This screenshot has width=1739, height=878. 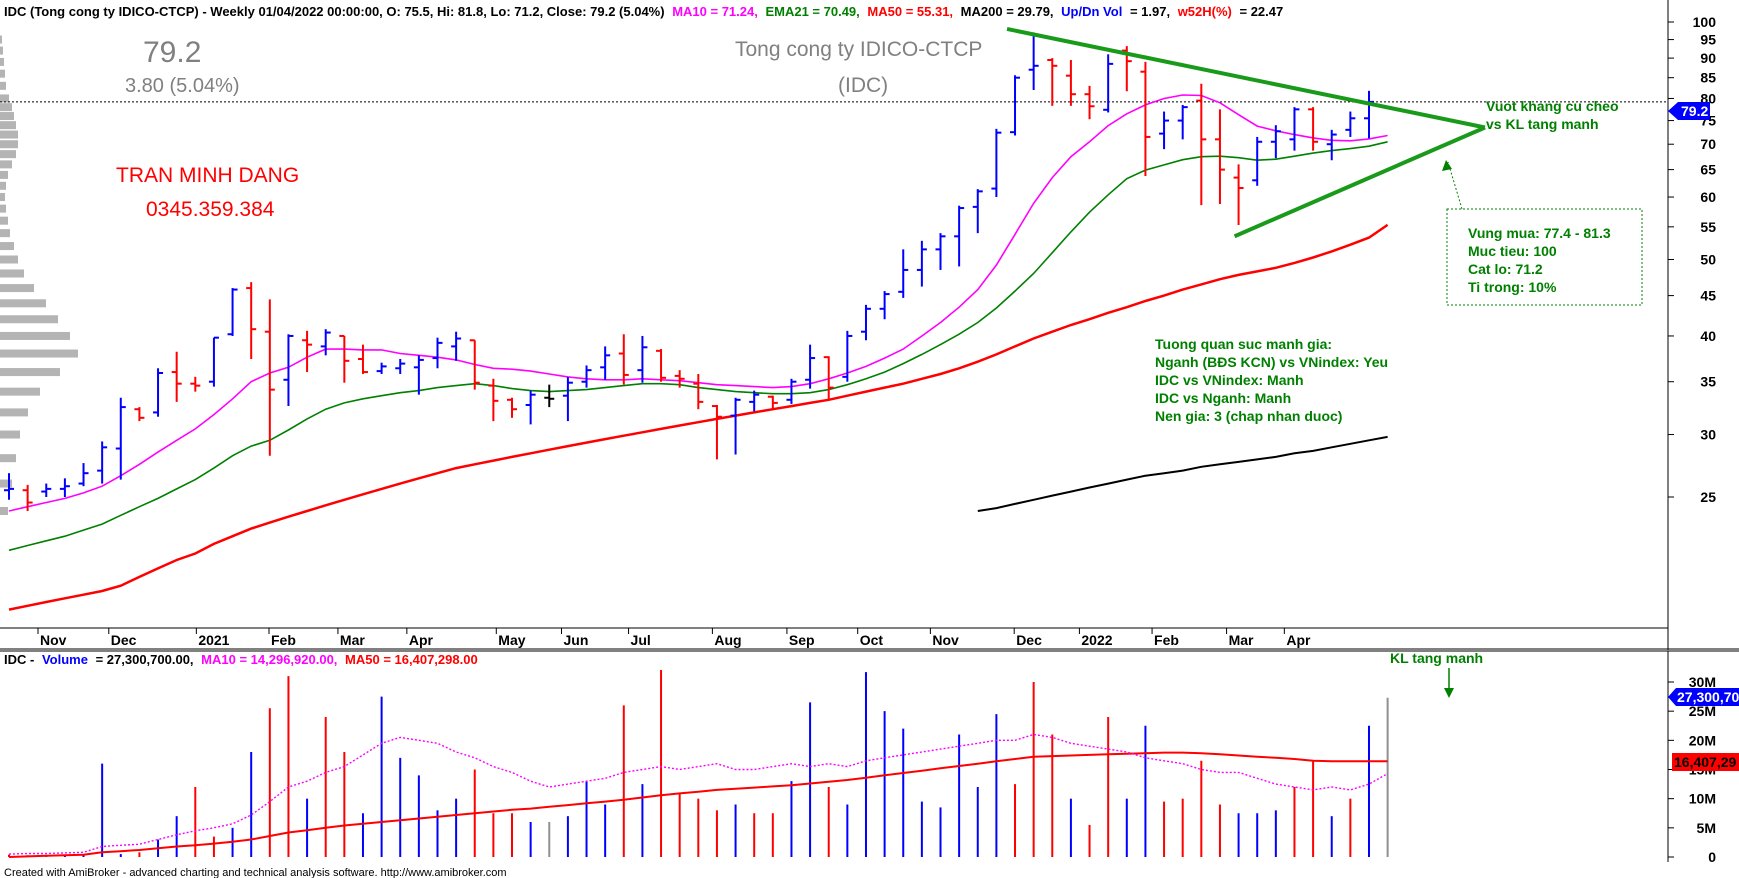 I want to click on annotation-plan-line: Muc tieu: 100, so click(x=1512, y=251).